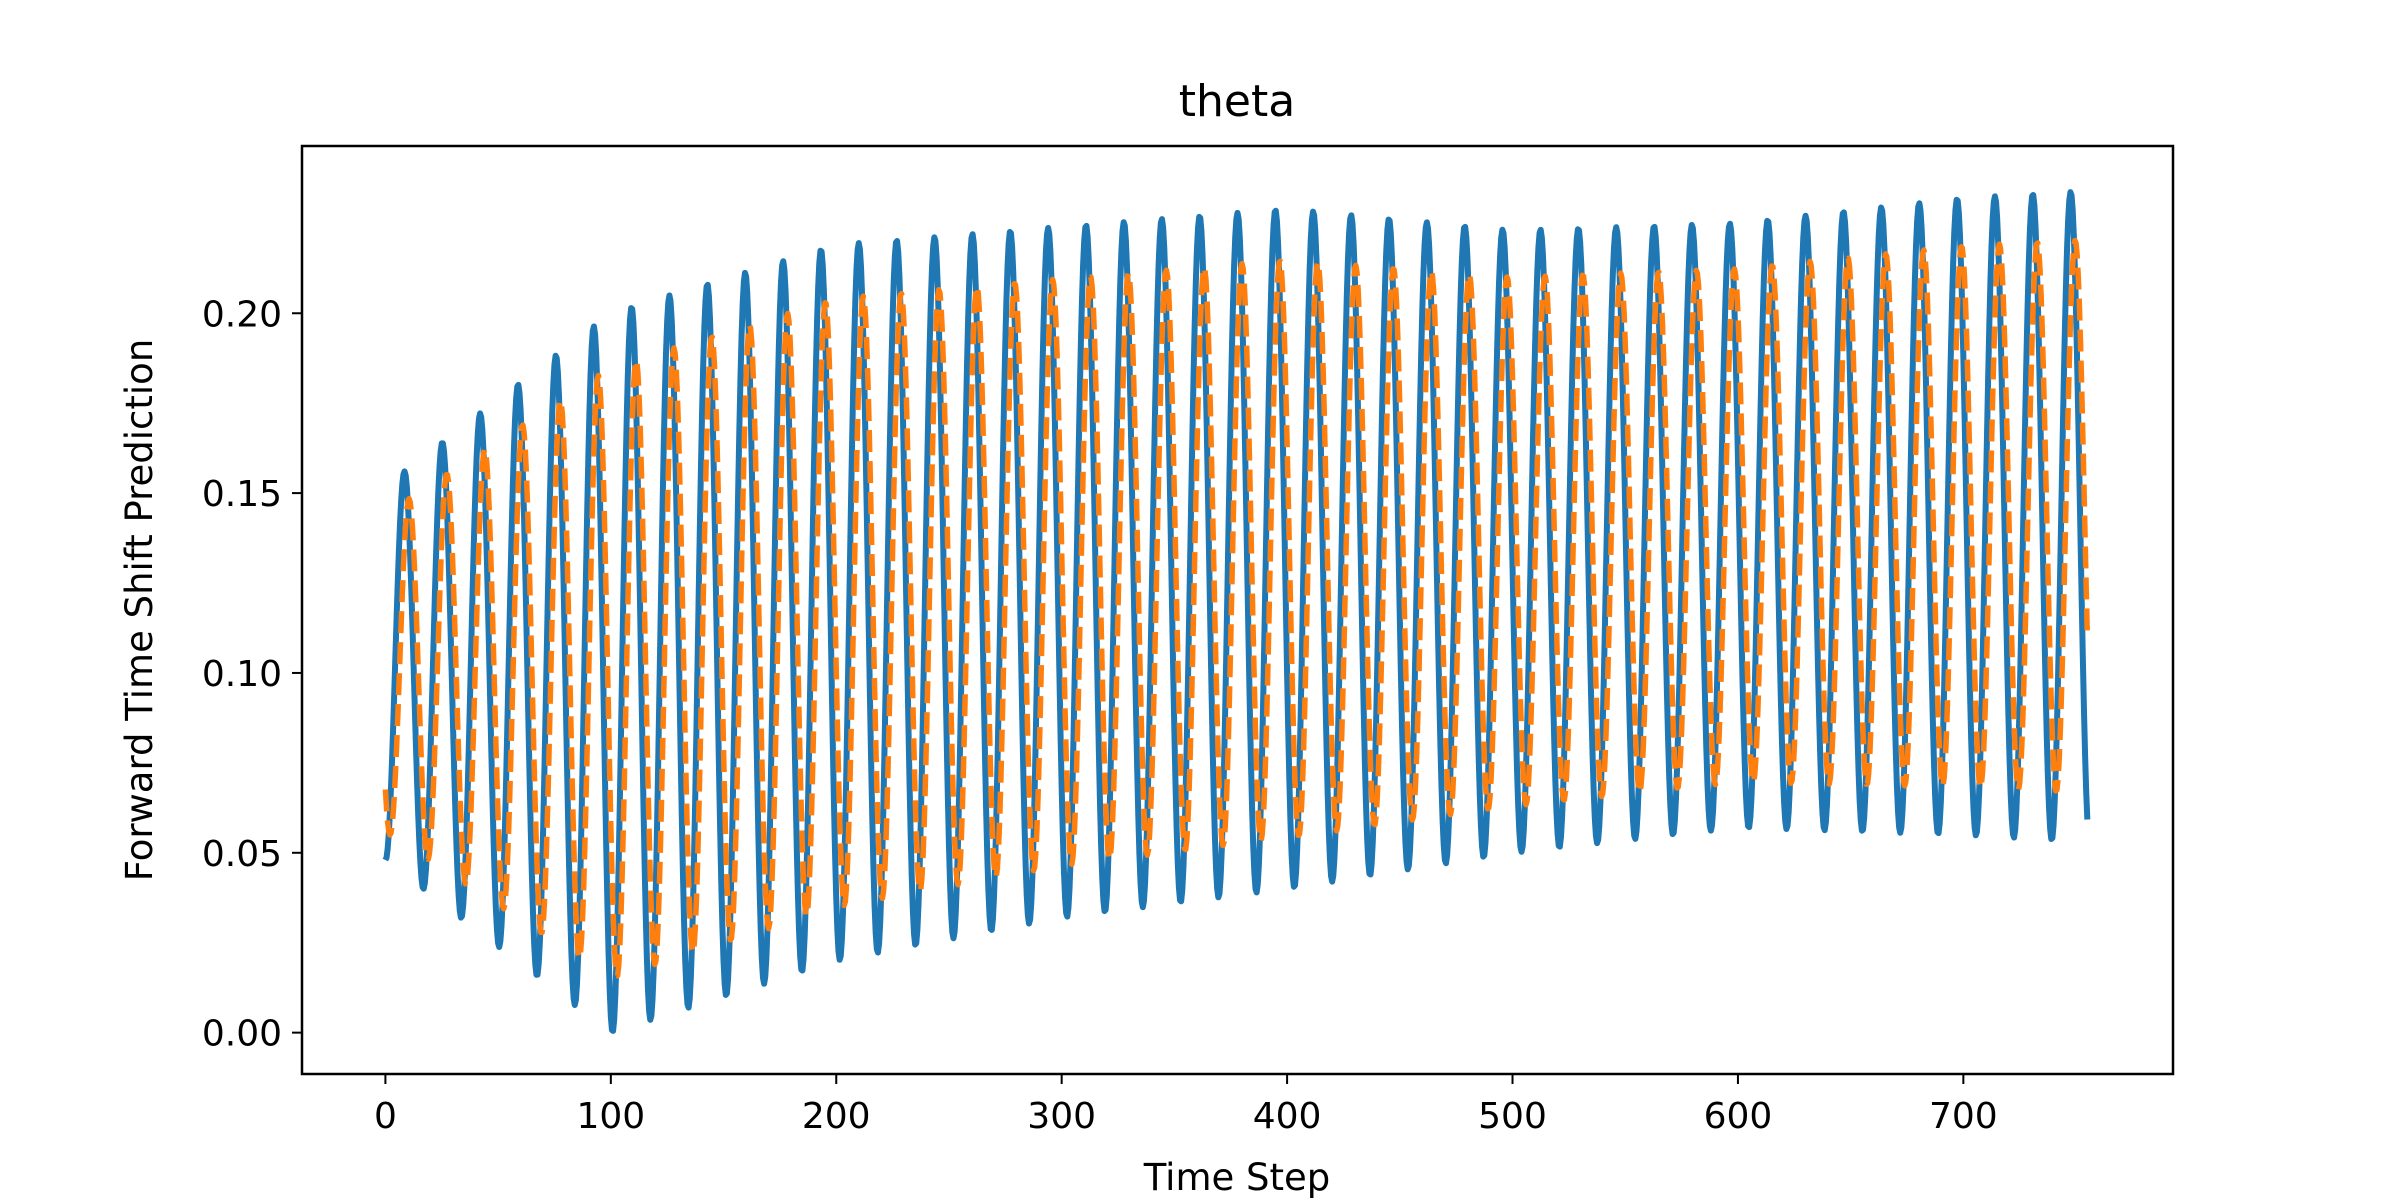 Image resolution: width=2400 pixels, height=1200 pixels. What do you see at coordinates (1287, 1116) in the screenshot?
I see `x-tick-label: 400` at bounding box center [1287, 1116].